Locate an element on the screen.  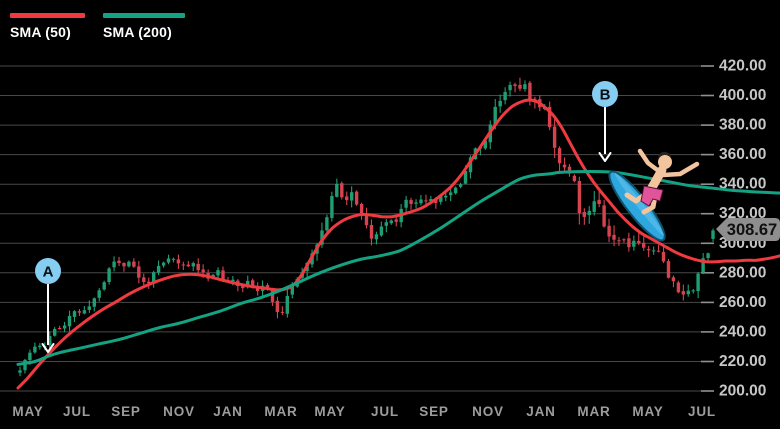
x-tick-label: MAR is located at coordinates (280, 411).